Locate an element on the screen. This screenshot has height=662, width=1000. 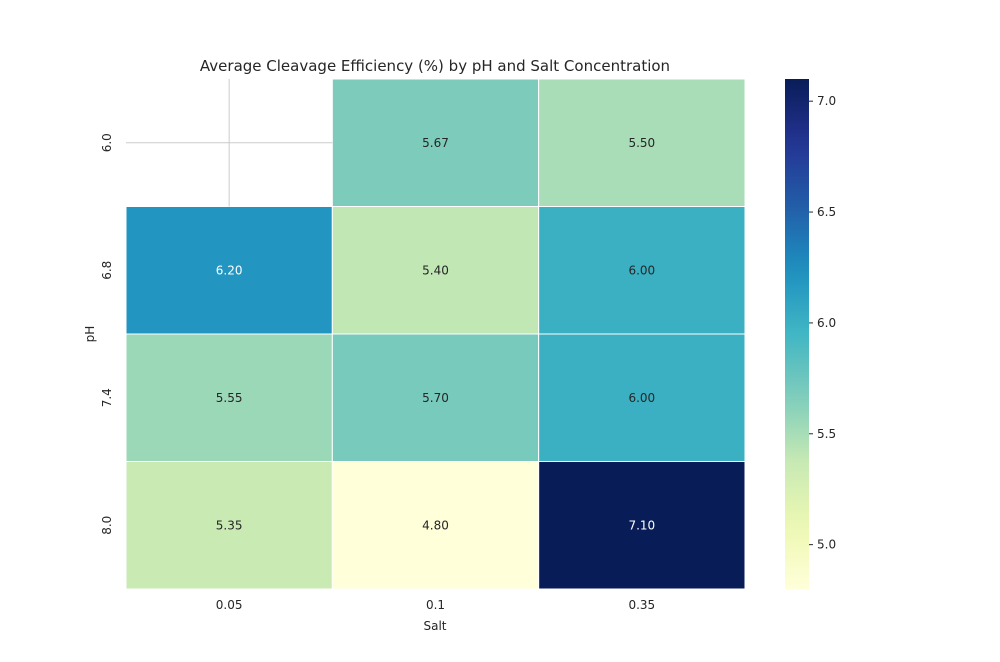
cell-value-label: 5.50 is located at coordinates (641, 143).